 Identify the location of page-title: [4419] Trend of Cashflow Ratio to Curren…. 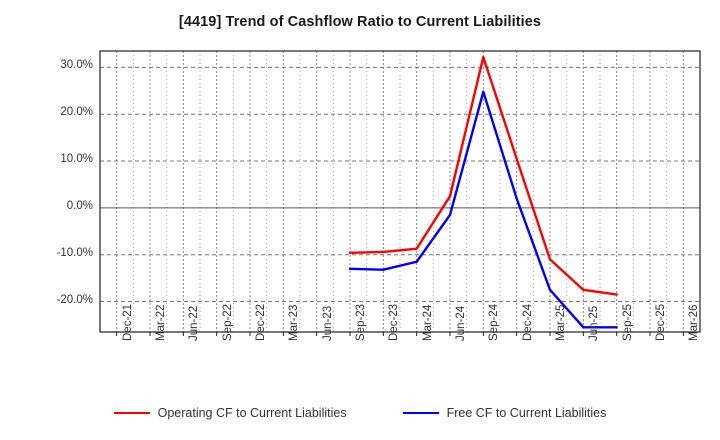
(360, 22).